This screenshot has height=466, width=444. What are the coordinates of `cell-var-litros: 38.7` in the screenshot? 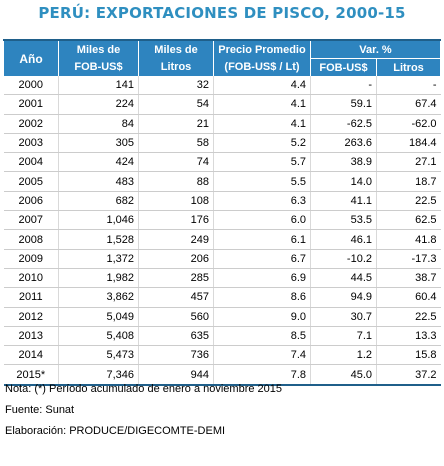 It's located at (408, 278).